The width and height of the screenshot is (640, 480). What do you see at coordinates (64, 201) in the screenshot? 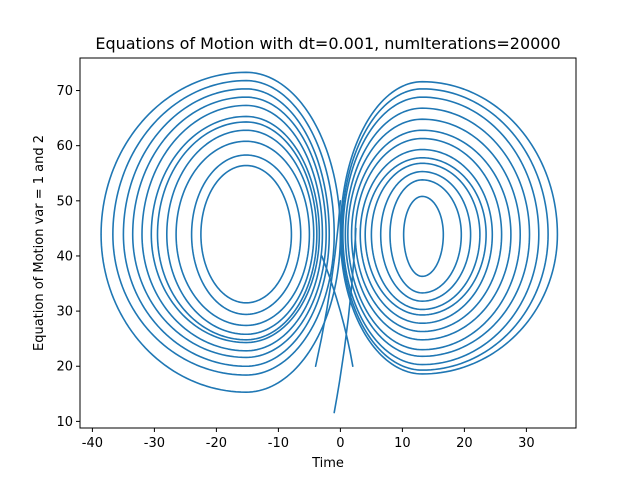
I see `y-tick-label: 50` at bounding box center [64, 201].